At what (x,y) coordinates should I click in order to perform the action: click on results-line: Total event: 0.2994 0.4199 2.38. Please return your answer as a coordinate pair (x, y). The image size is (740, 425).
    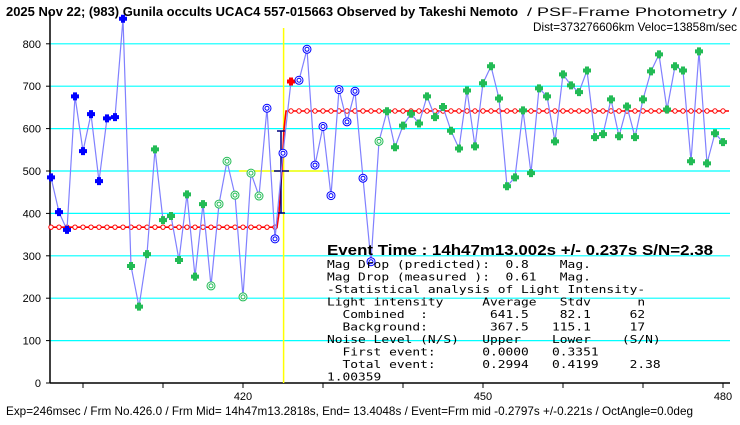
    Looking at the image, I should click on (494, 364).